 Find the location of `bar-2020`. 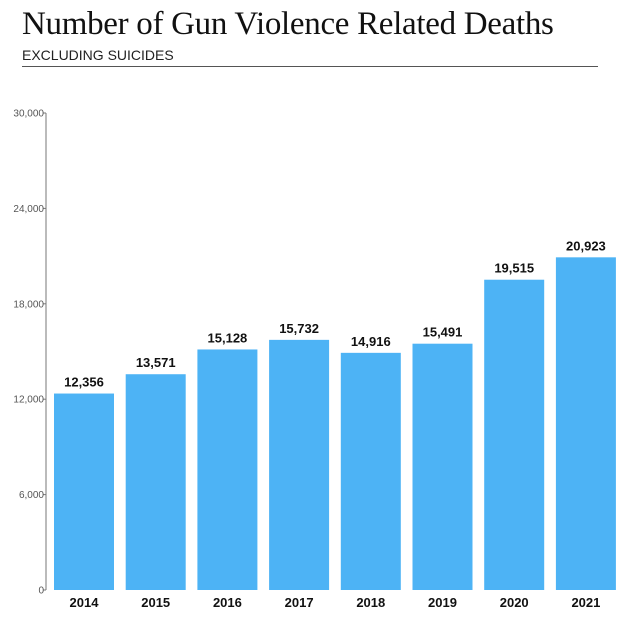

bar-2020 is located at coordinates (514, 434).